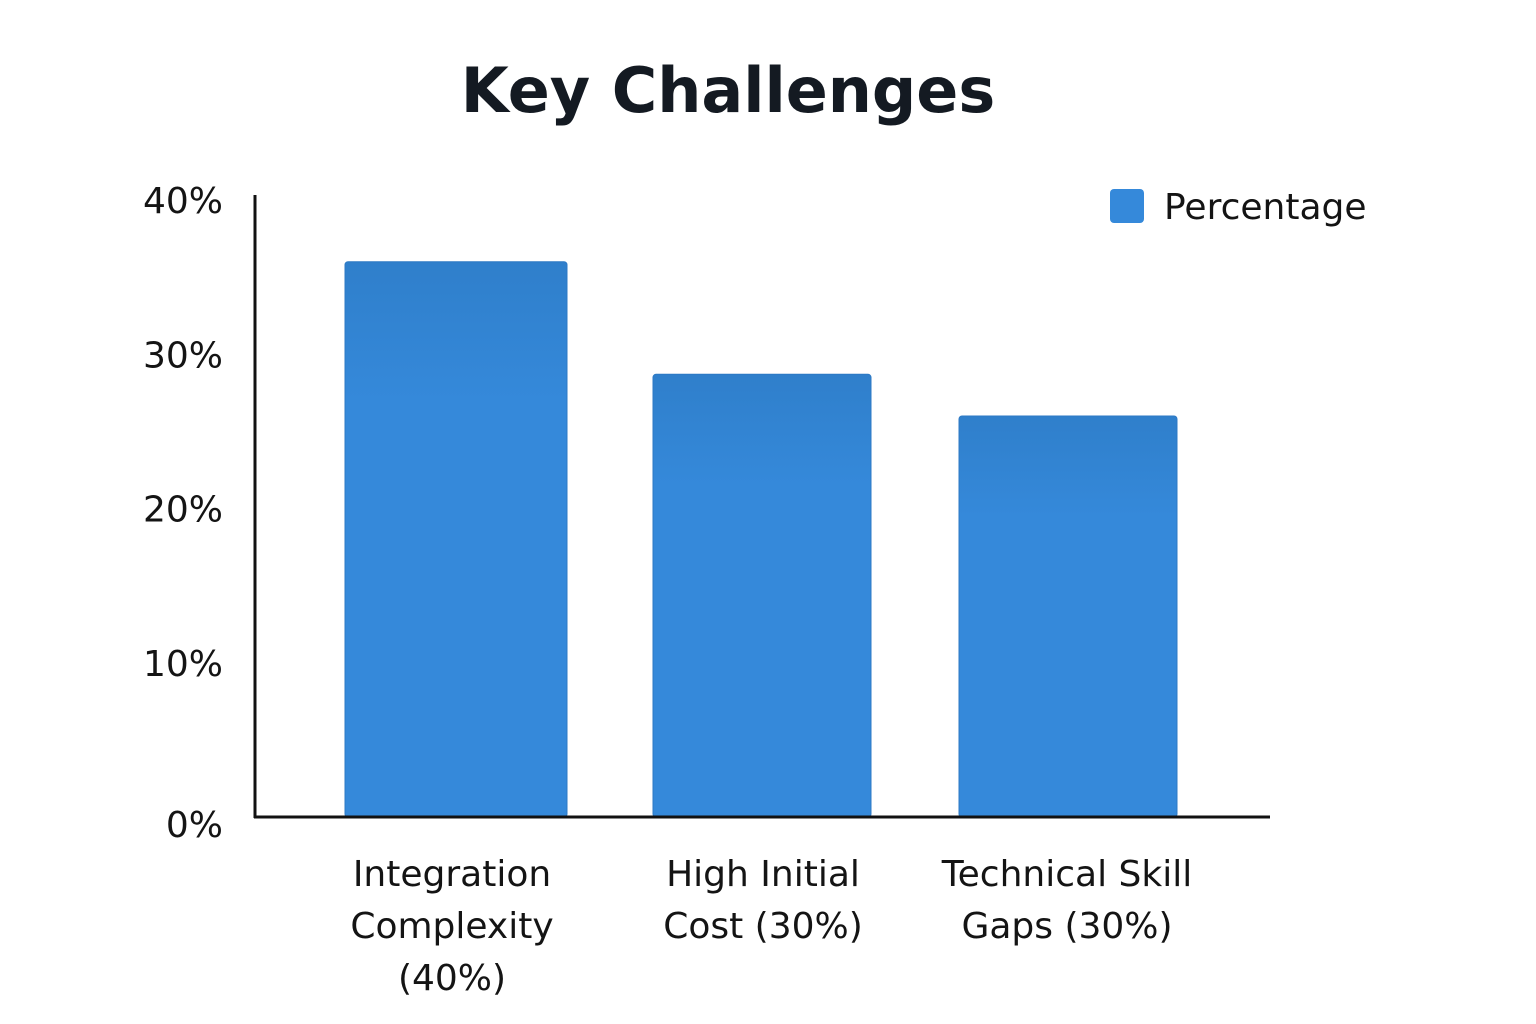 Image resolution: width=1536 pixels, height=1024 pixels. Describe the element at coordinates (183, 510) in the screenshot. I see `y-tick-label: 20%` at that location.